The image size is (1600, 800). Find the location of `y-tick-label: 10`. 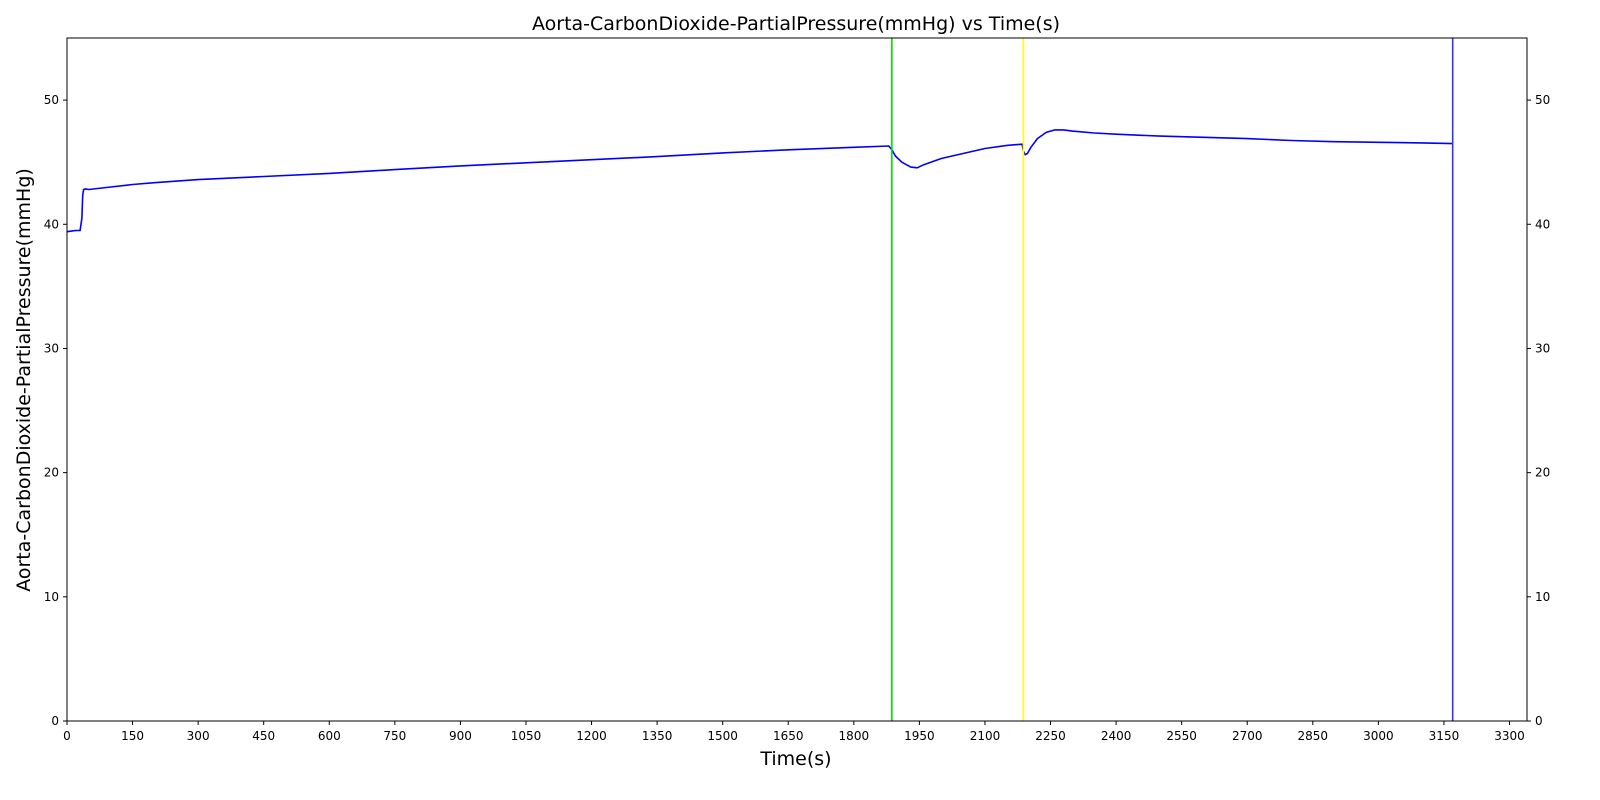

y-tick-label: 10 is located at coordinates (51, 597).